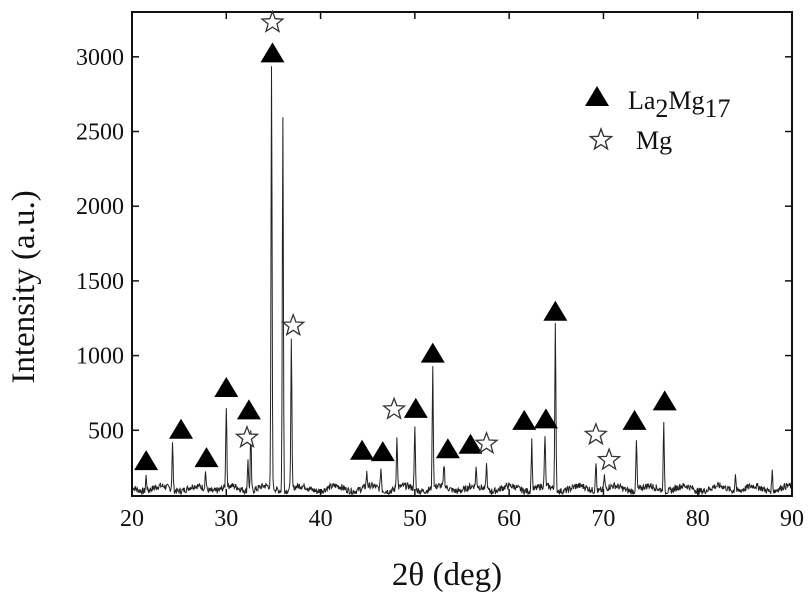  What do you see at coordinates (509, 519) in the screenshot?
I see `x-tick-label: 60` at bounding box center [509, 519].